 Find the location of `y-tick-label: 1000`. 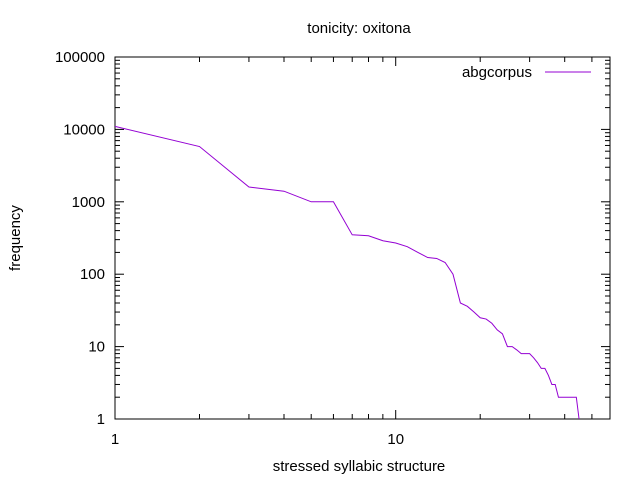

y-tick-label: 1000 is located at coordinates (88, 202).